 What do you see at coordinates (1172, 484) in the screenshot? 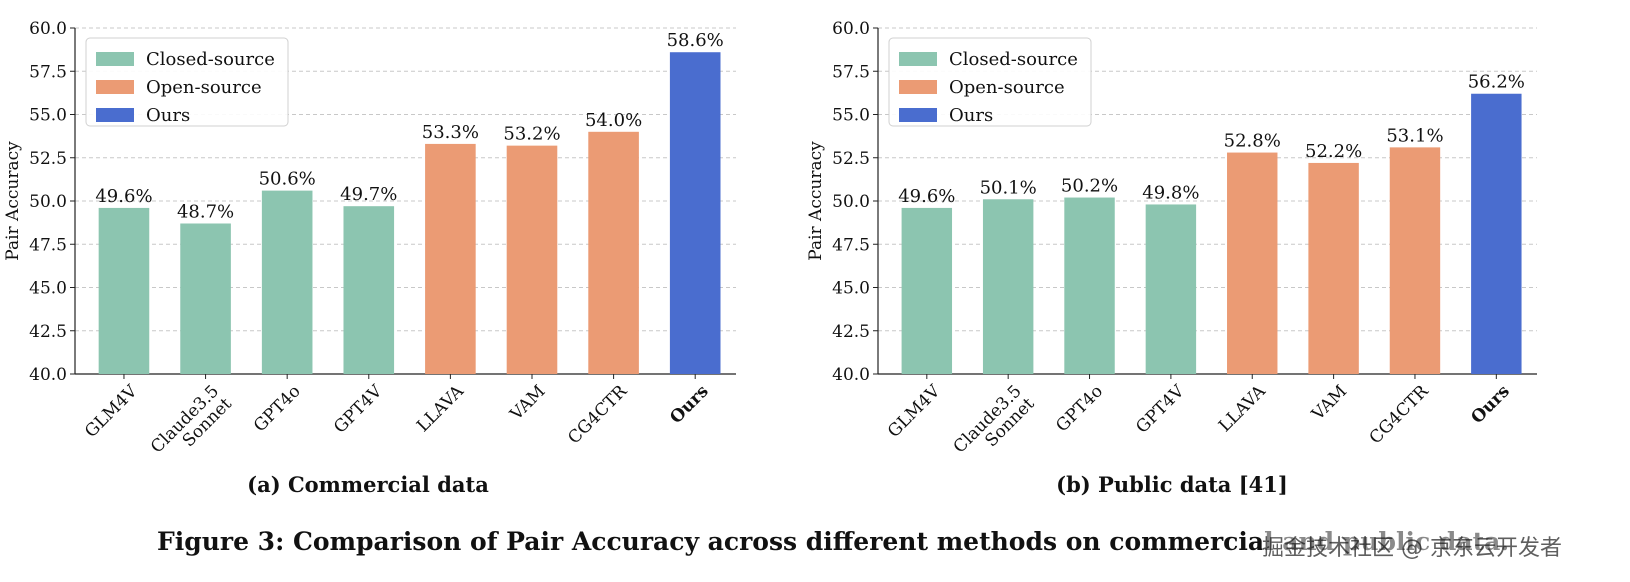
I see `subplot-caption: (b) Public data [41]` at bounding box center [1172, 484].